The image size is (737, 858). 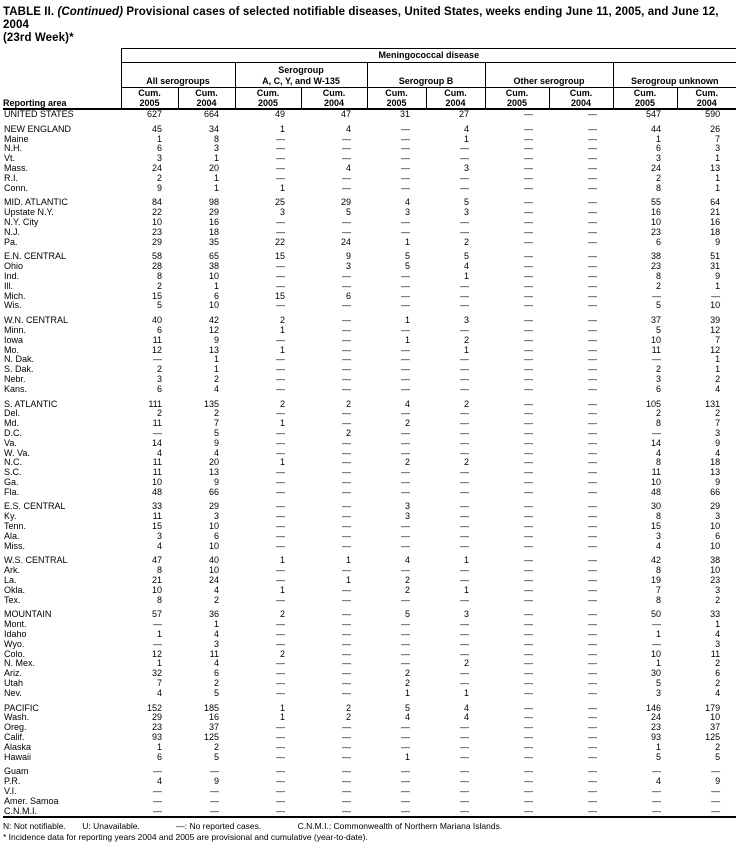 I want to click on table-row: Iowa 11 9 — — 1 2 — — 10 7, so click(x=369, y=341).